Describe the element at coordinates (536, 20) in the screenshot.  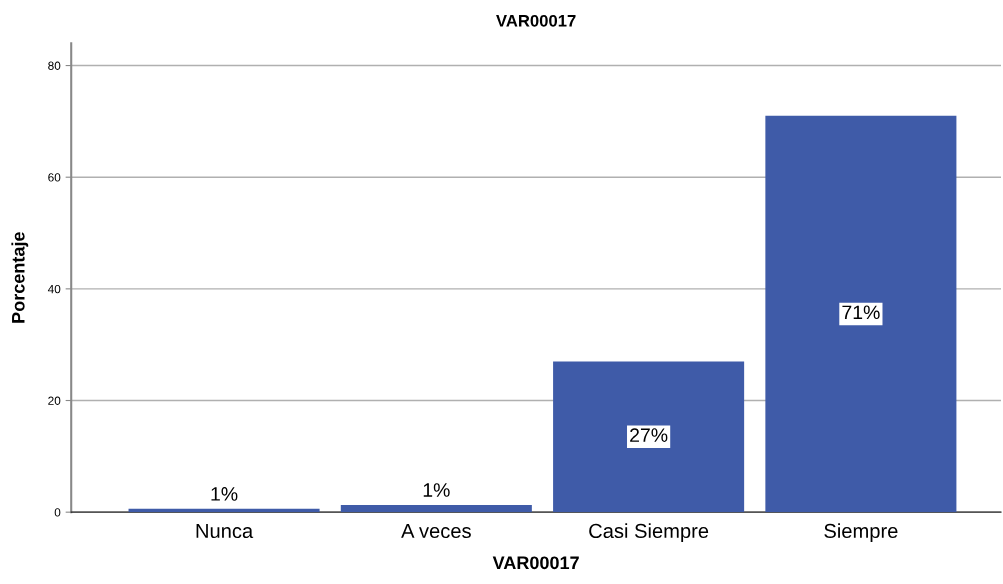
I see `chart-title: VAR00017` at that location.